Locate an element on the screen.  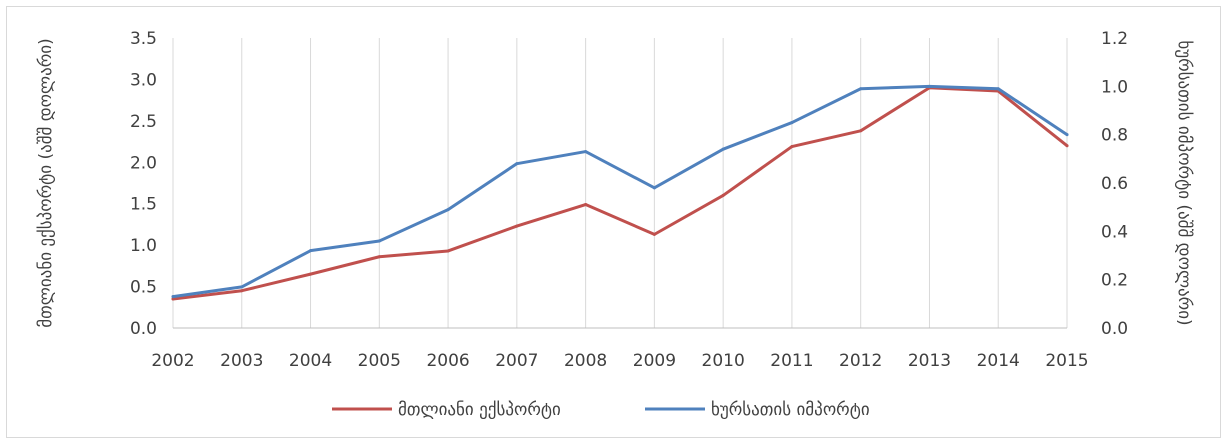
right-tick-label: 0.4 is located at coordinates (1114, 232).